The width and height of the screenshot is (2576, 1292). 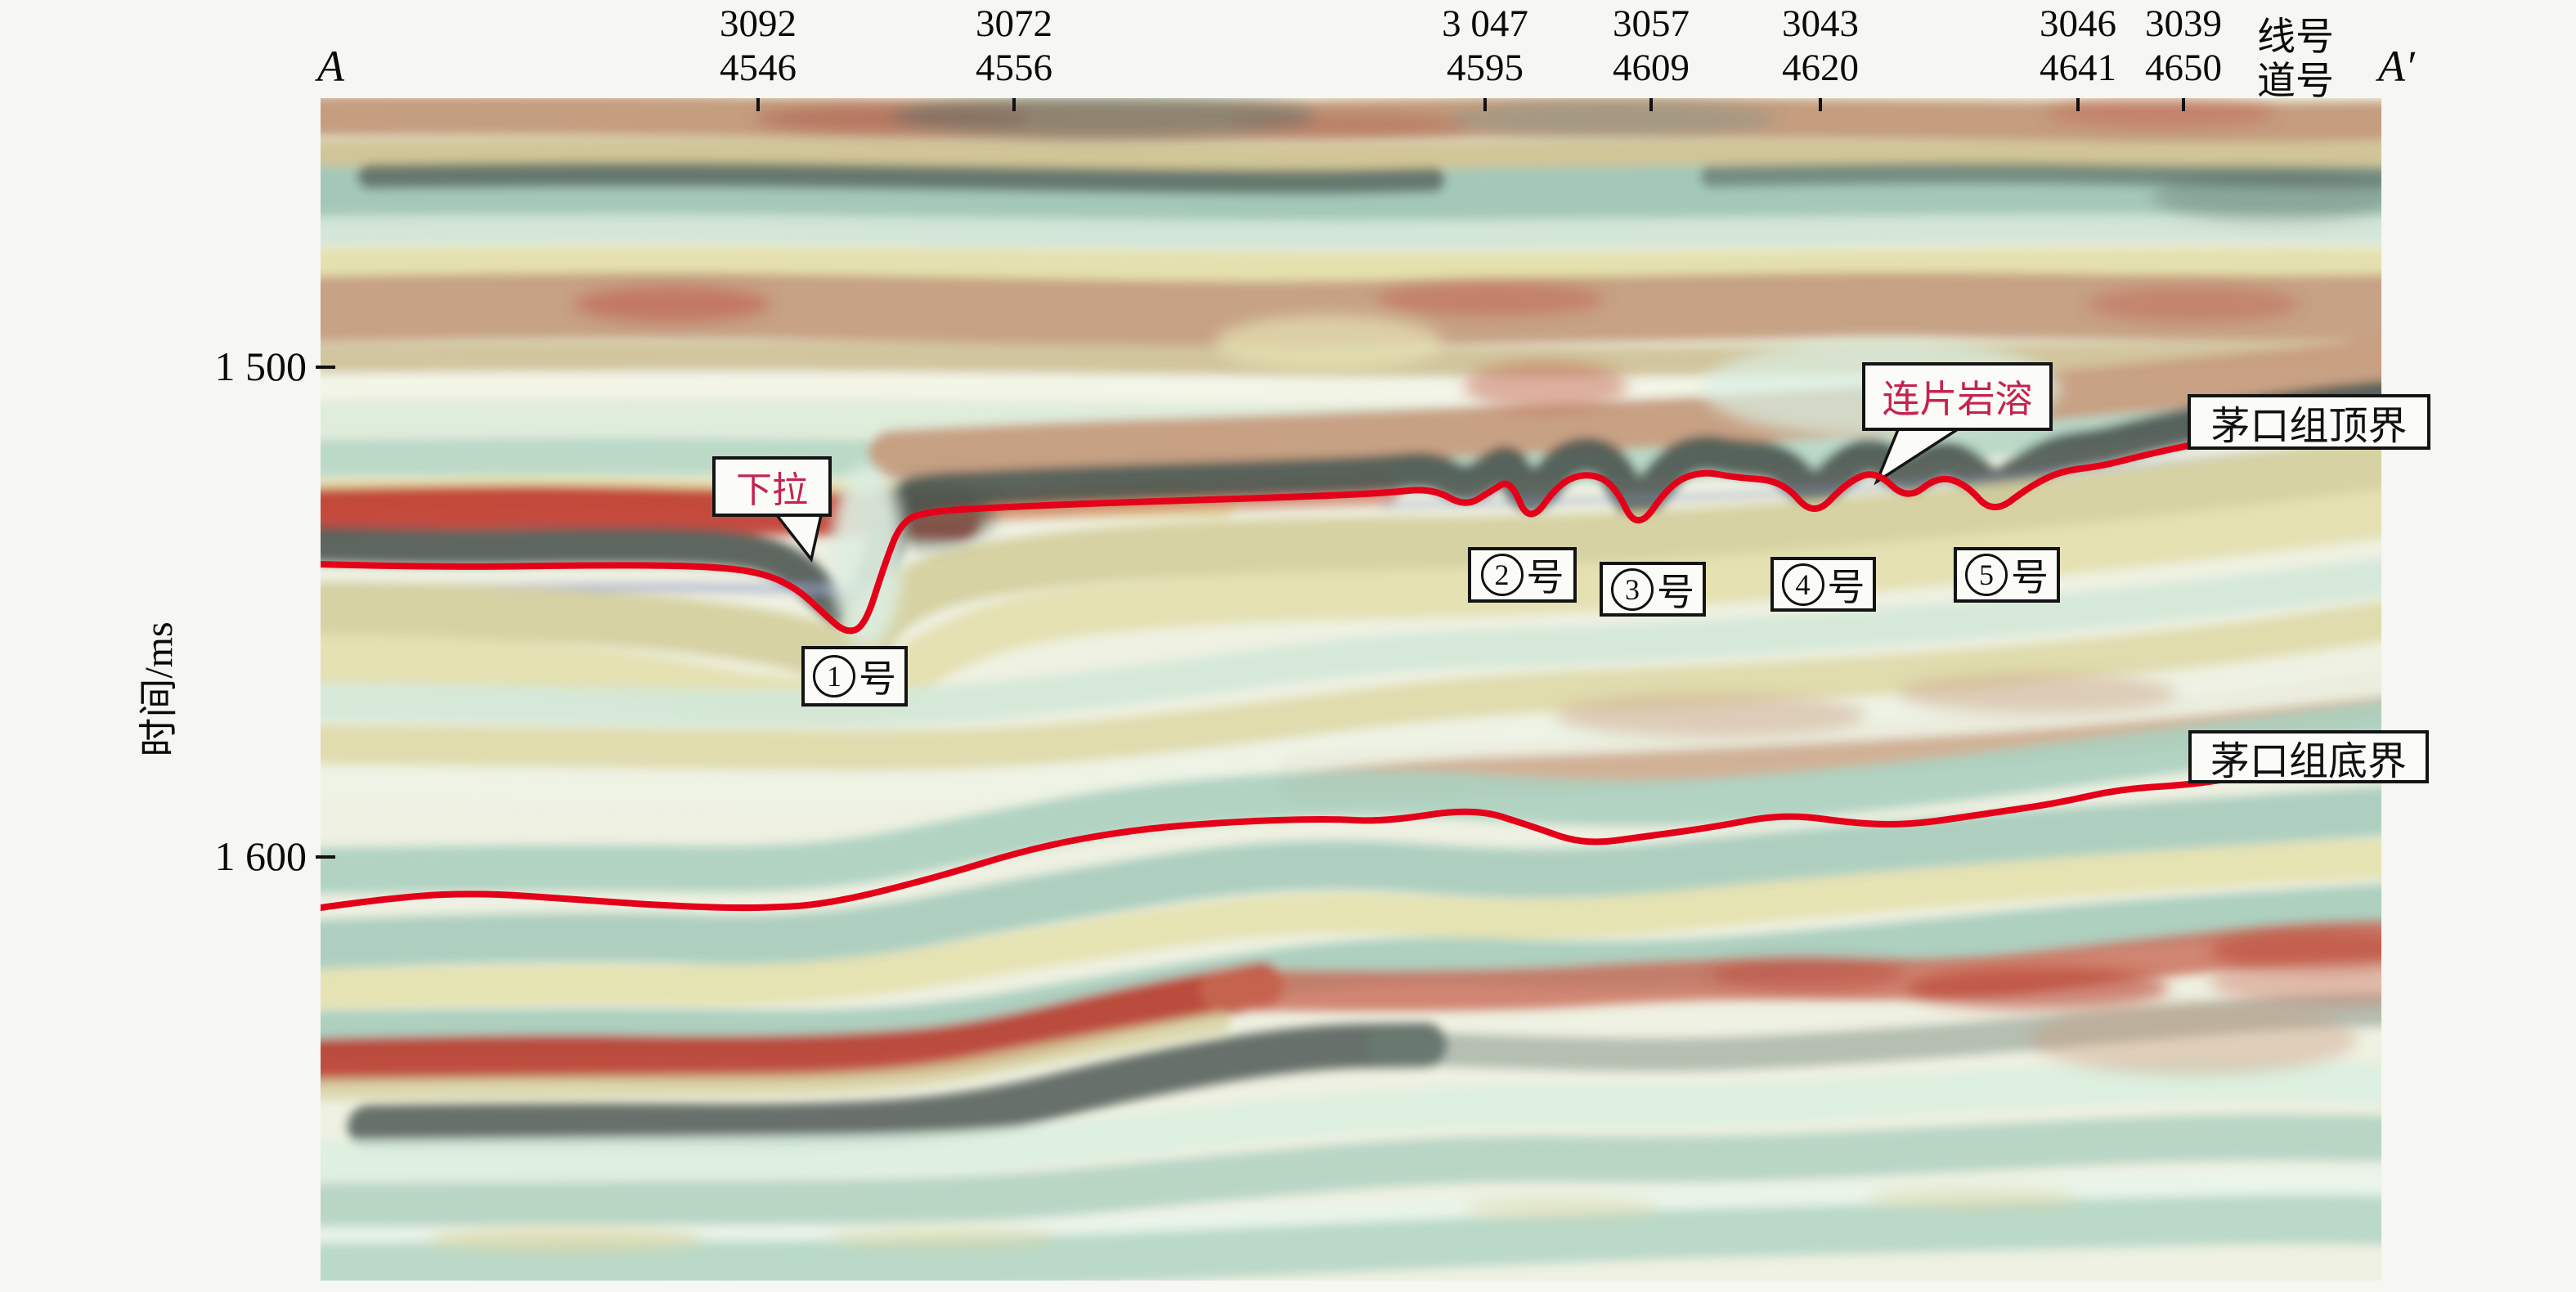 I want to click on circled-number-icon: 5, so click(x=1987, y=575).